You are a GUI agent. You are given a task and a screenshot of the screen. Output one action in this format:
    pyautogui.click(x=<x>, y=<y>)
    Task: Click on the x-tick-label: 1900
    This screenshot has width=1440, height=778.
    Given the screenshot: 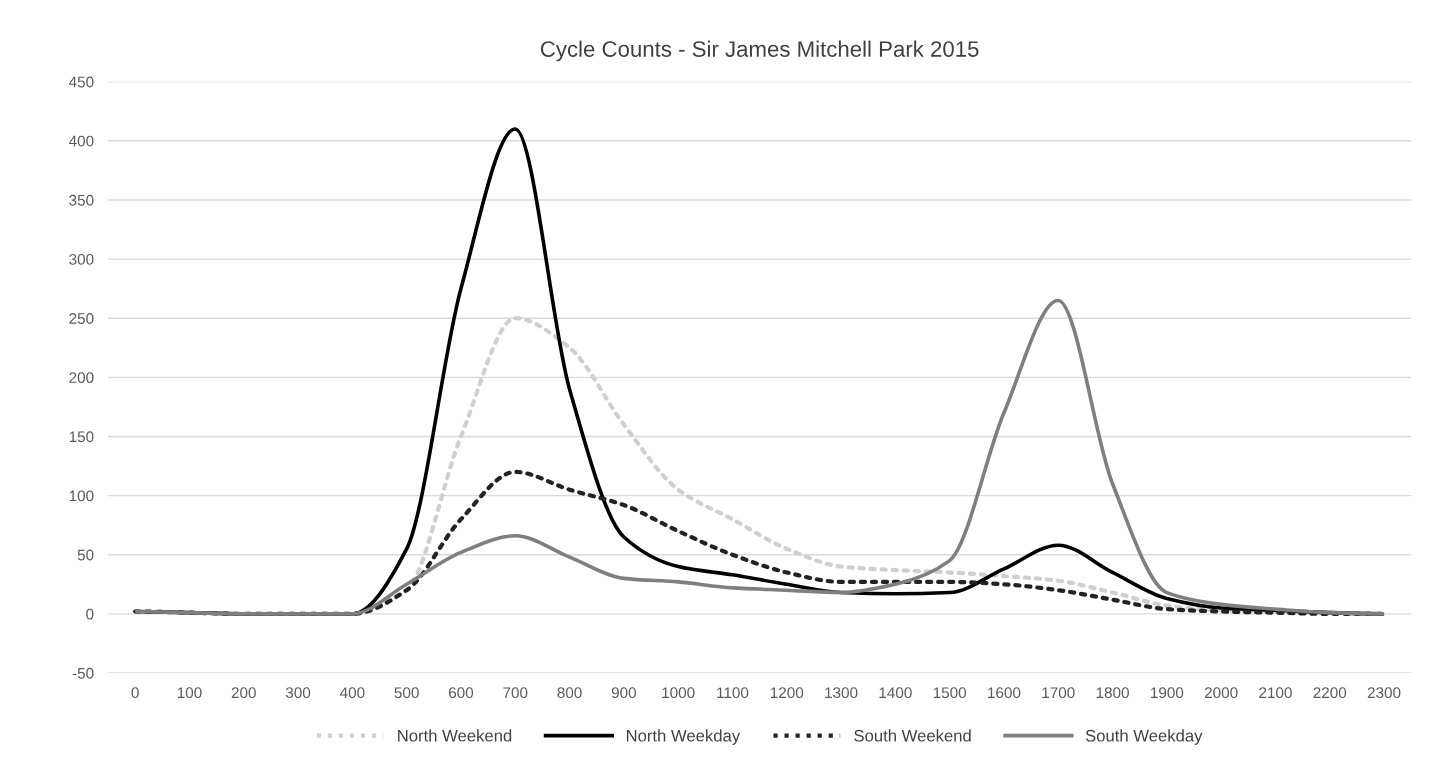 What is the action you would take?
    pyautogui.click(x=1167, y=693)
    